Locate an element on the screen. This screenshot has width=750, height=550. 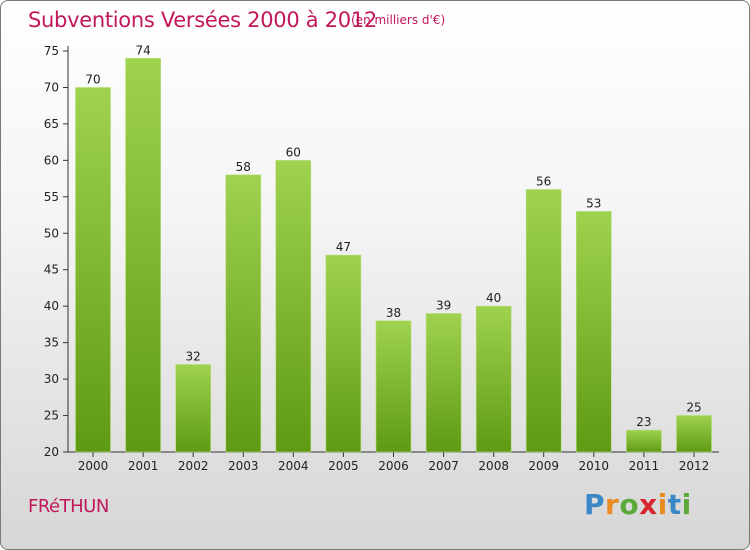
logo-letter: P is located at coordinates (595, 504).